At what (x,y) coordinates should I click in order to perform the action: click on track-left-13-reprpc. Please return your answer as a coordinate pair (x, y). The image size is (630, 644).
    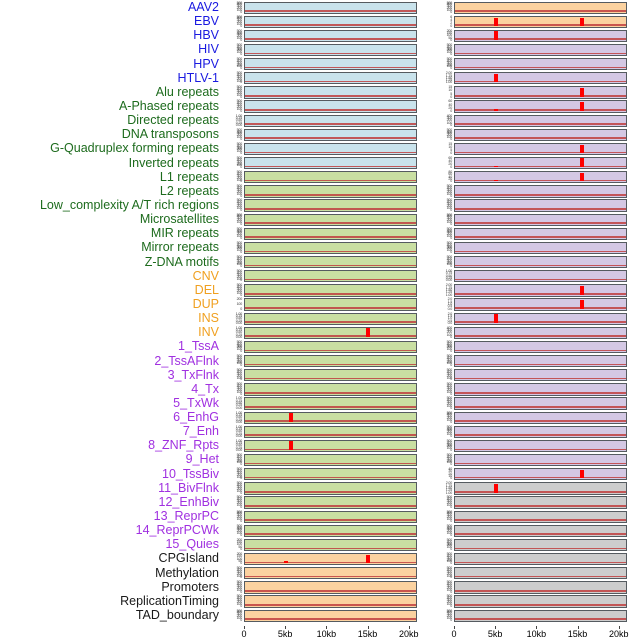
    Looking at the image, I should click on (330, 516).